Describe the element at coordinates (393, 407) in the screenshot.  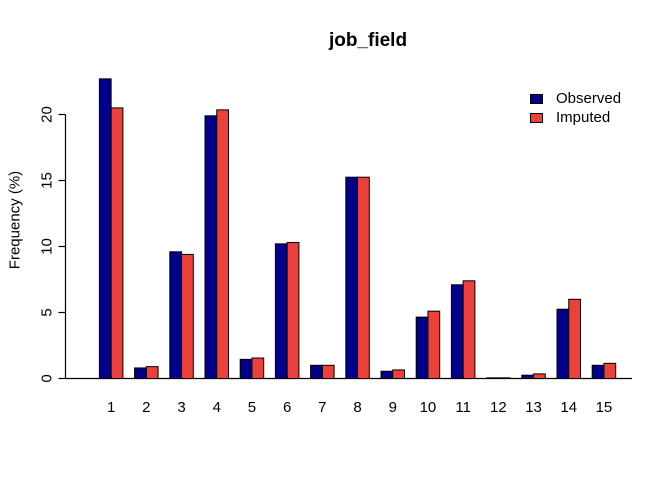
I see `x-tick-label: 9` at that location.